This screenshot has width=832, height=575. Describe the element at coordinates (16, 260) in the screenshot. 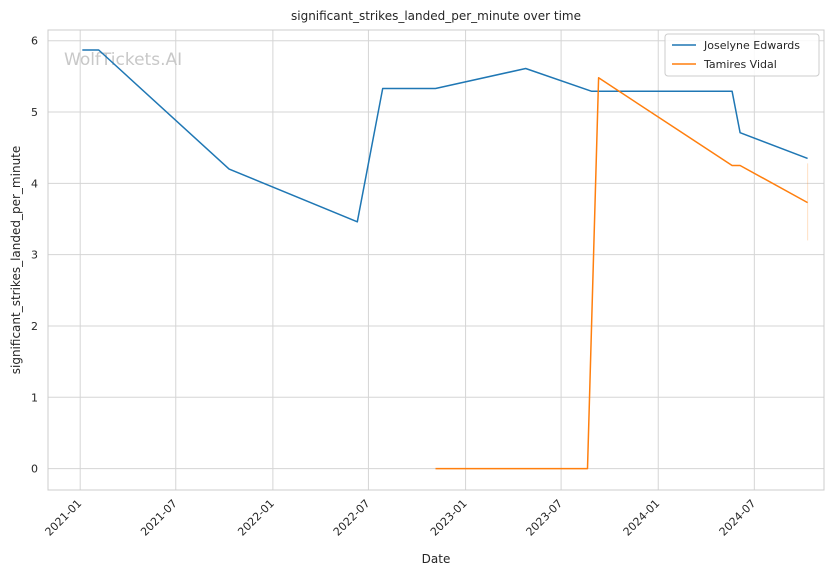

I see `y-axis-label: significant_strikes_landed_per_minute` at that location.